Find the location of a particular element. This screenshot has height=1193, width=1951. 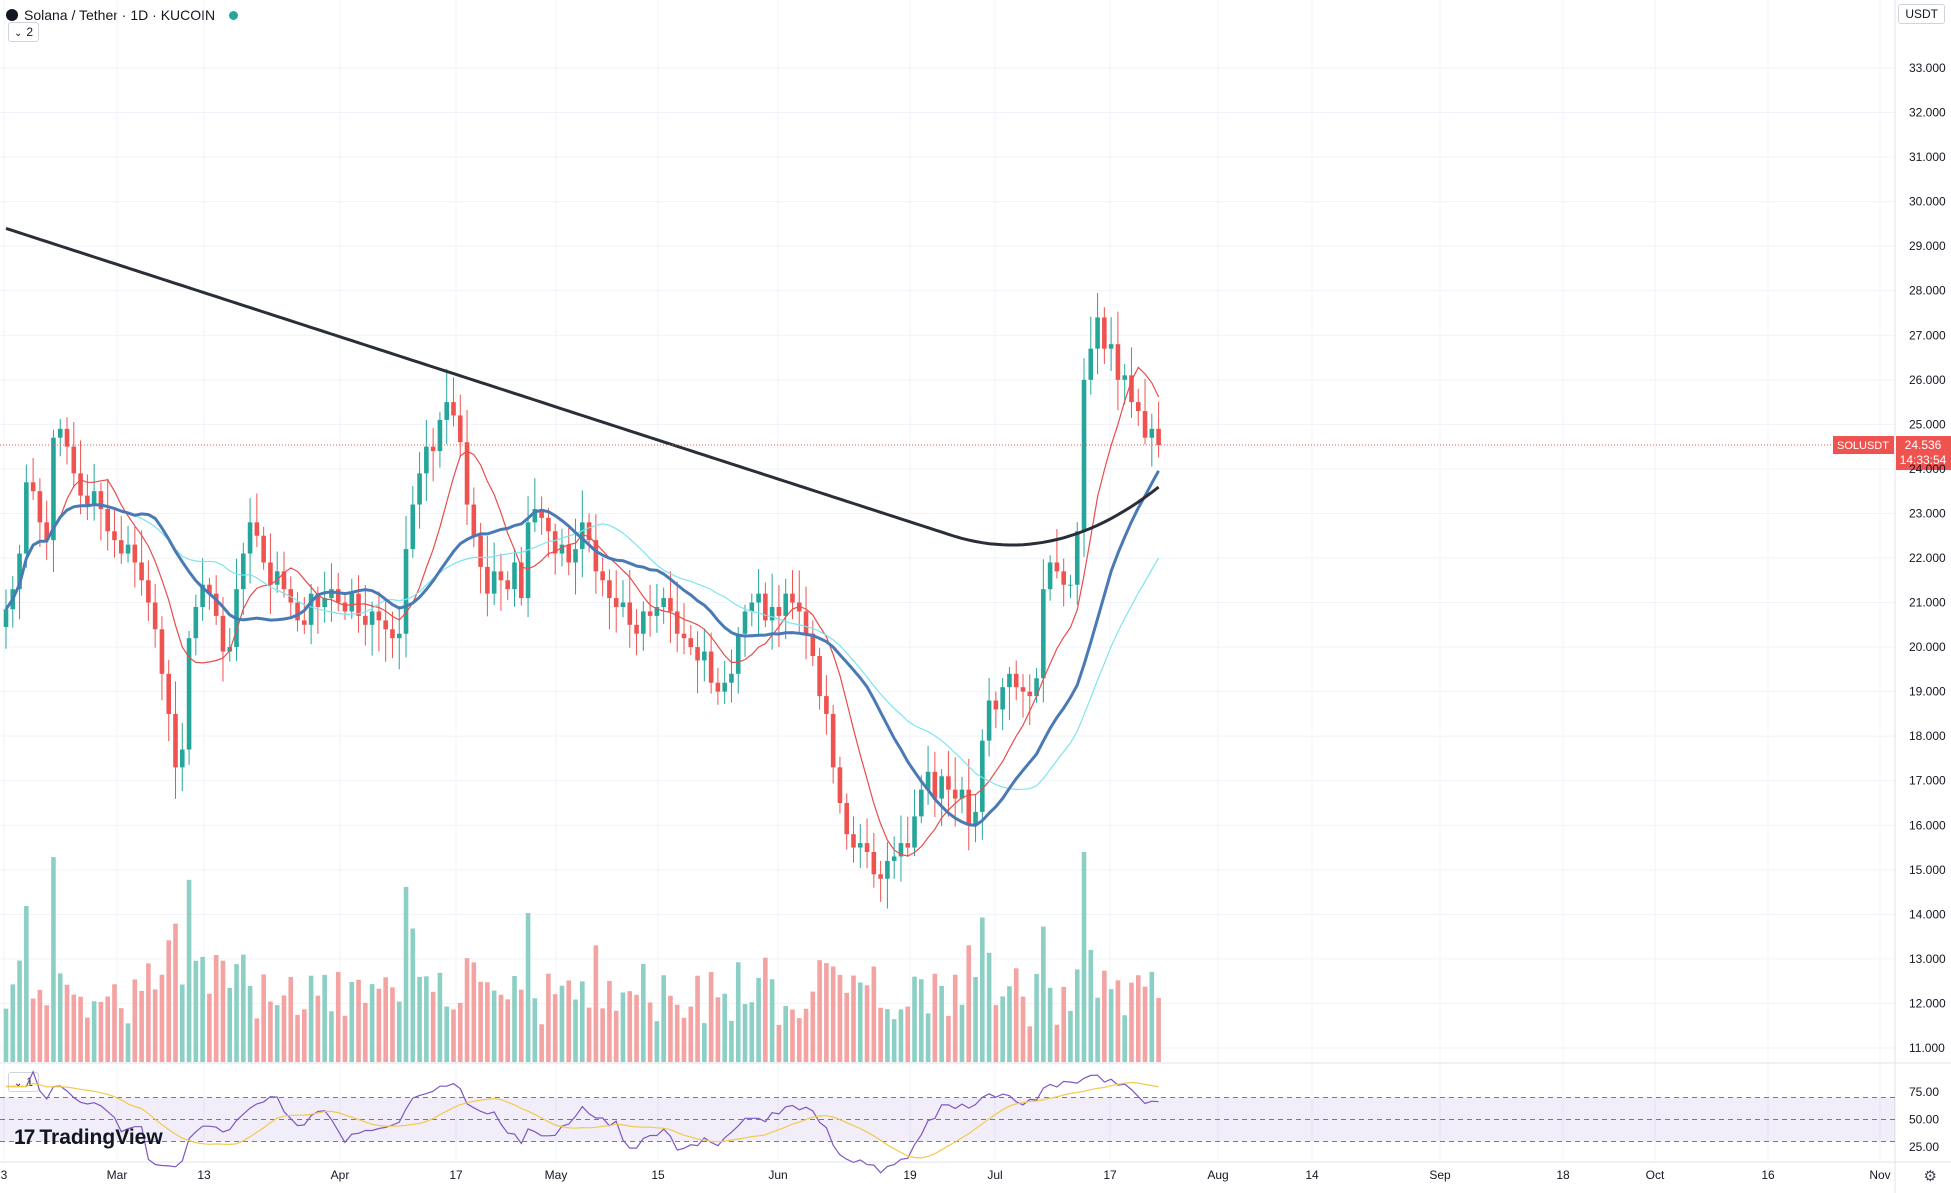

rsi-tick-label: 50.00 is located at coordinates (1924, 1120).